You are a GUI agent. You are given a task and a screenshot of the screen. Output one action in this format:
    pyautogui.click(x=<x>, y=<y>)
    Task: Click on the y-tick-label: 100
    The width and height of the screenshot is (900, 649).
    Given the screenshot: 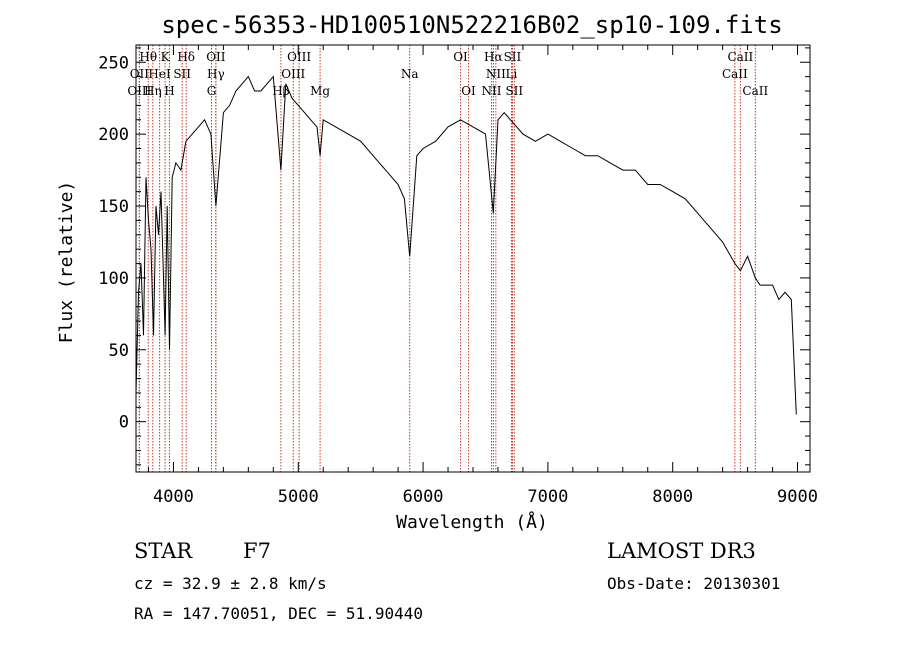 What is the action you would take?
    pyautogui.click(x=113, y=279)
    